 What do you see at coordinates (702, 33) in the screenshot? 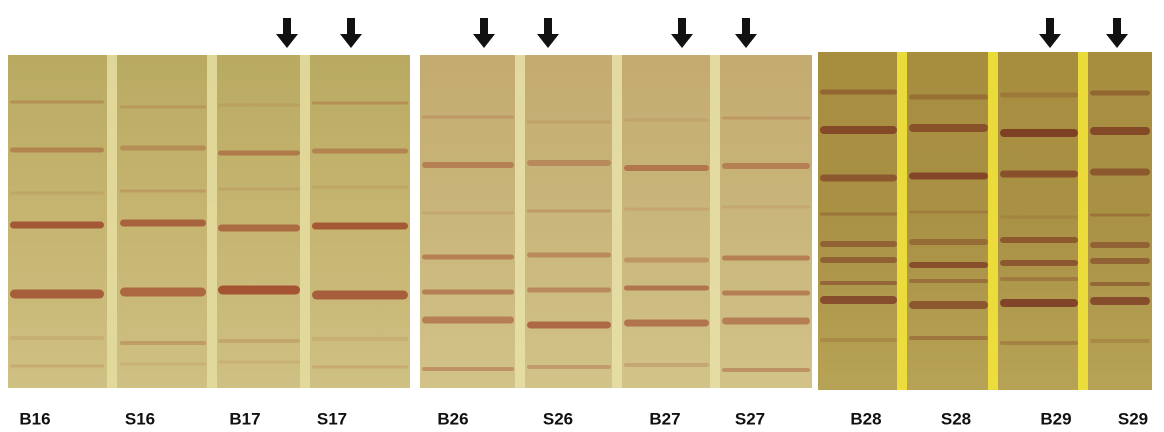
I see `arrows` at bounding box center [702, 33].